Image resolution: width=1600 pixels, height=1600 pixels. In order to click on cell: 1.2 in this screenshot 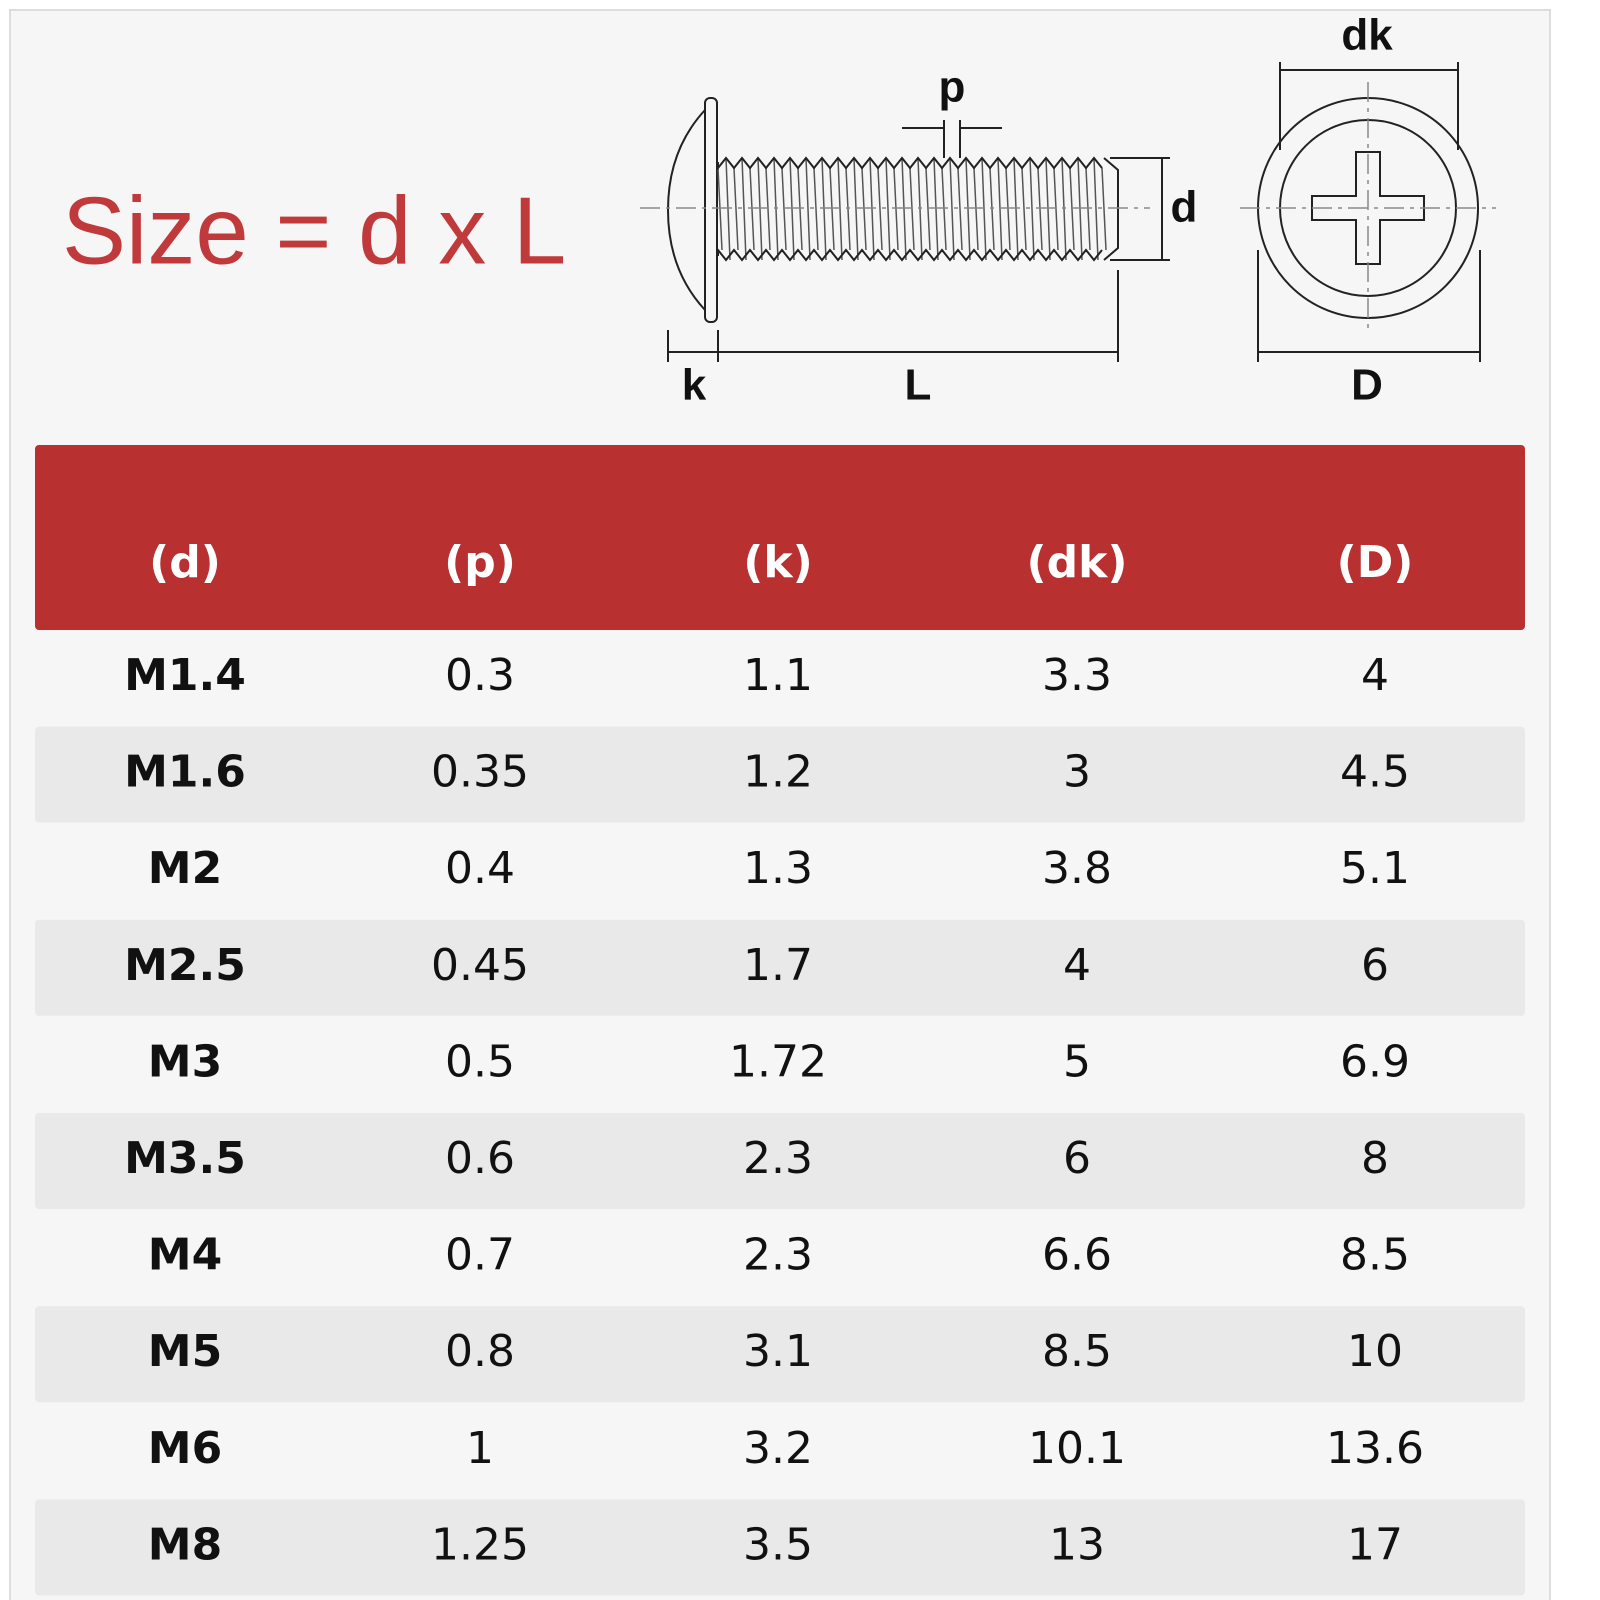, I will do `click(778, 772)`.